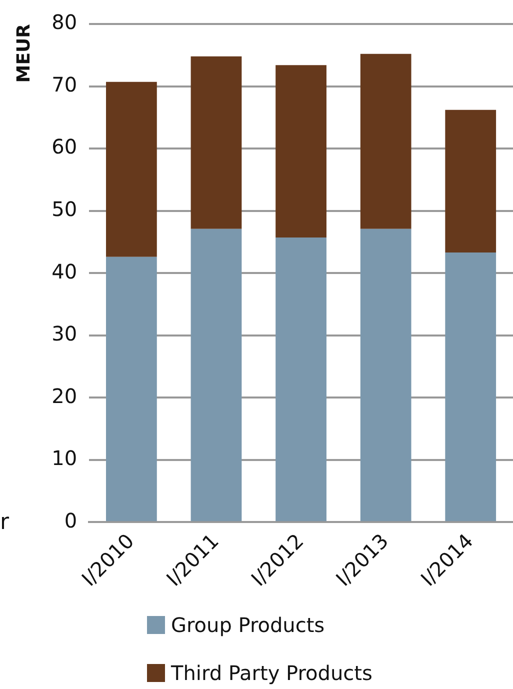 This screenshot has height=689, width=513. What do you see at coordinates (65, 396) in the screenshot?
I see `y-tick-label: 20` at bounding box center [65, 396].